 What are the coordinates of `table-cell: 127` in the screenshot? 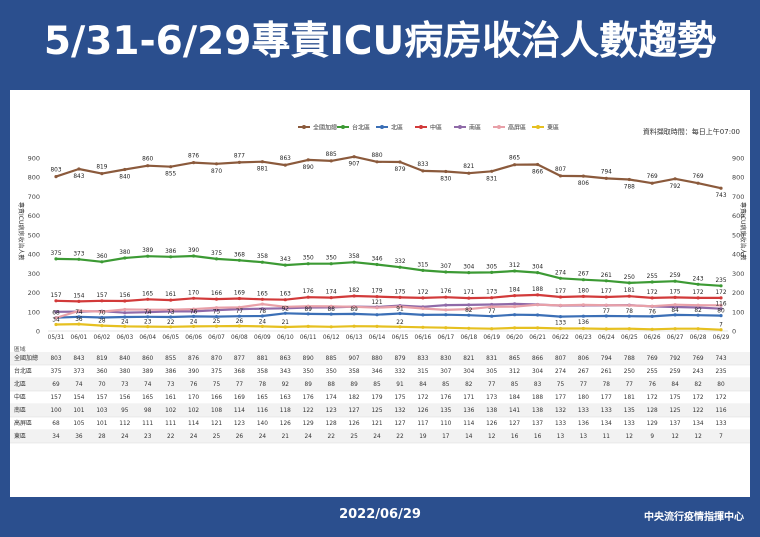 It's located at (514, 424).